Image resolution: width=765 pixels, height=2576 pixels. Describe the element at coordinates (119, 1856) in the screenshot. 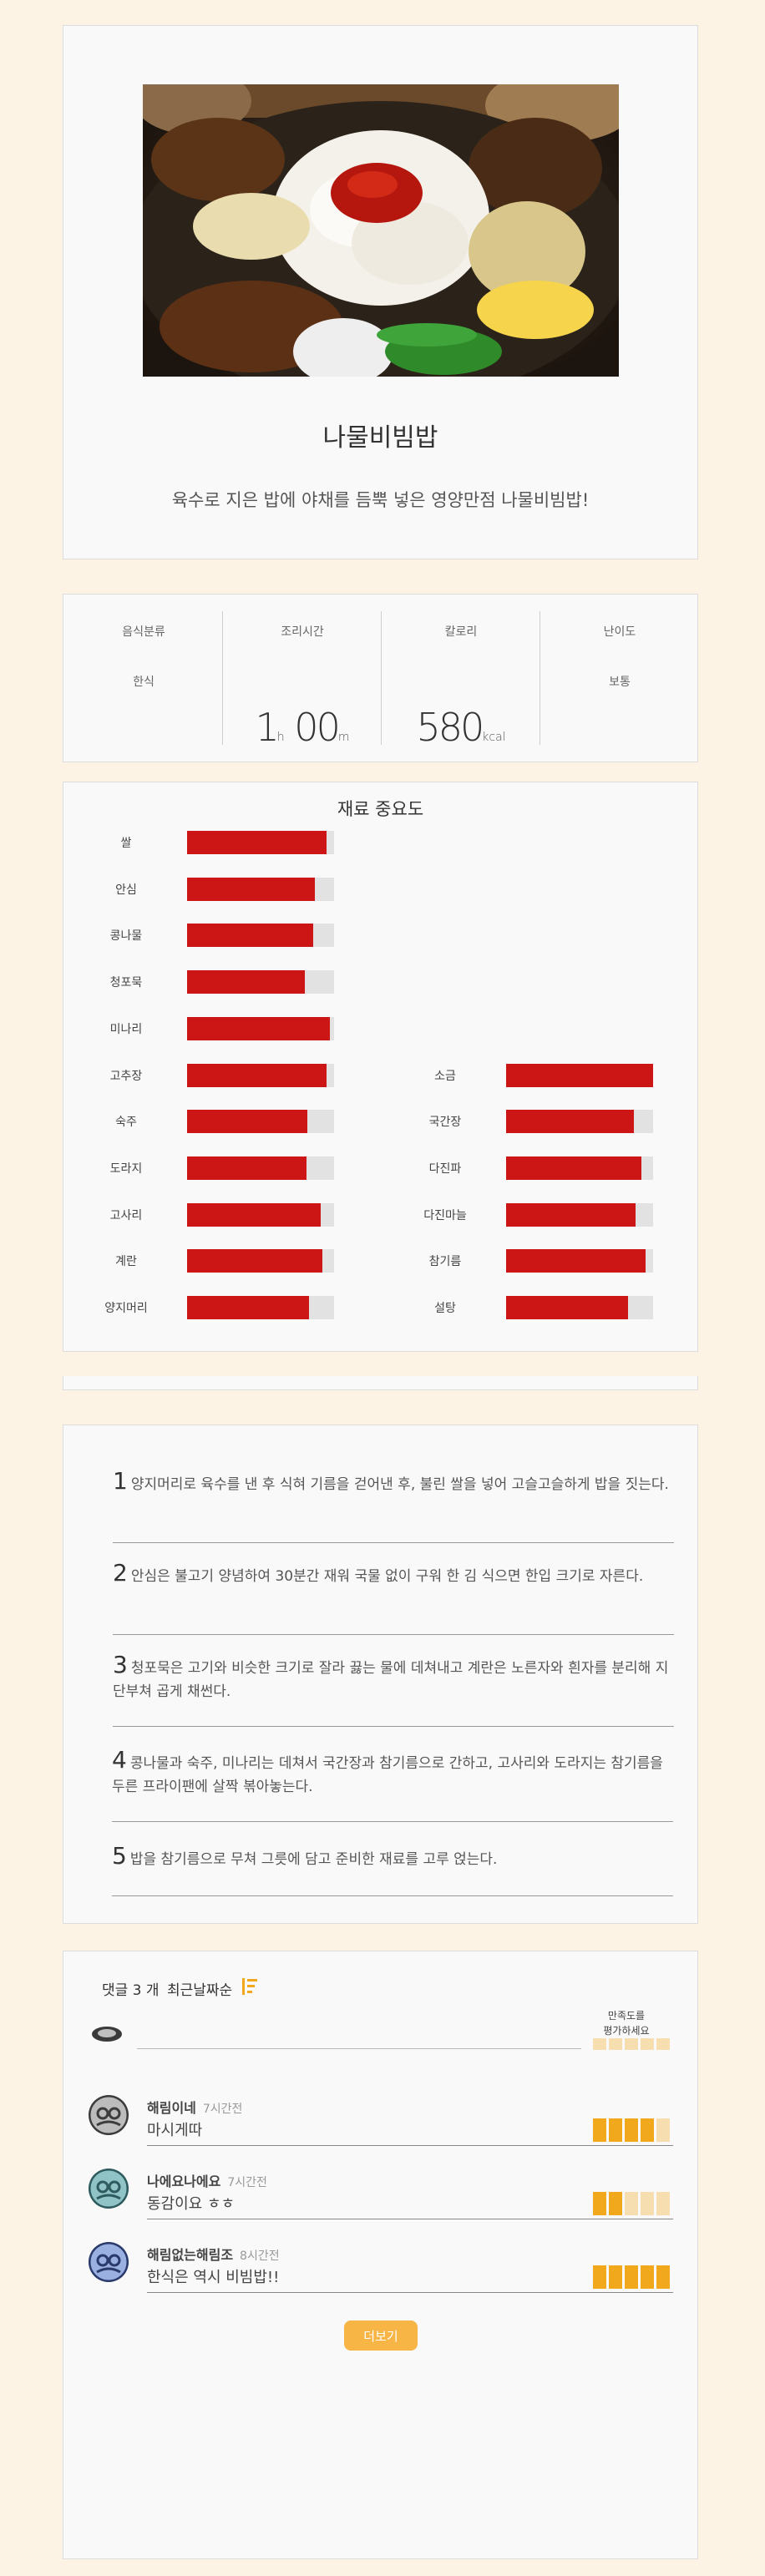

I see `step-number: 5` at that location.